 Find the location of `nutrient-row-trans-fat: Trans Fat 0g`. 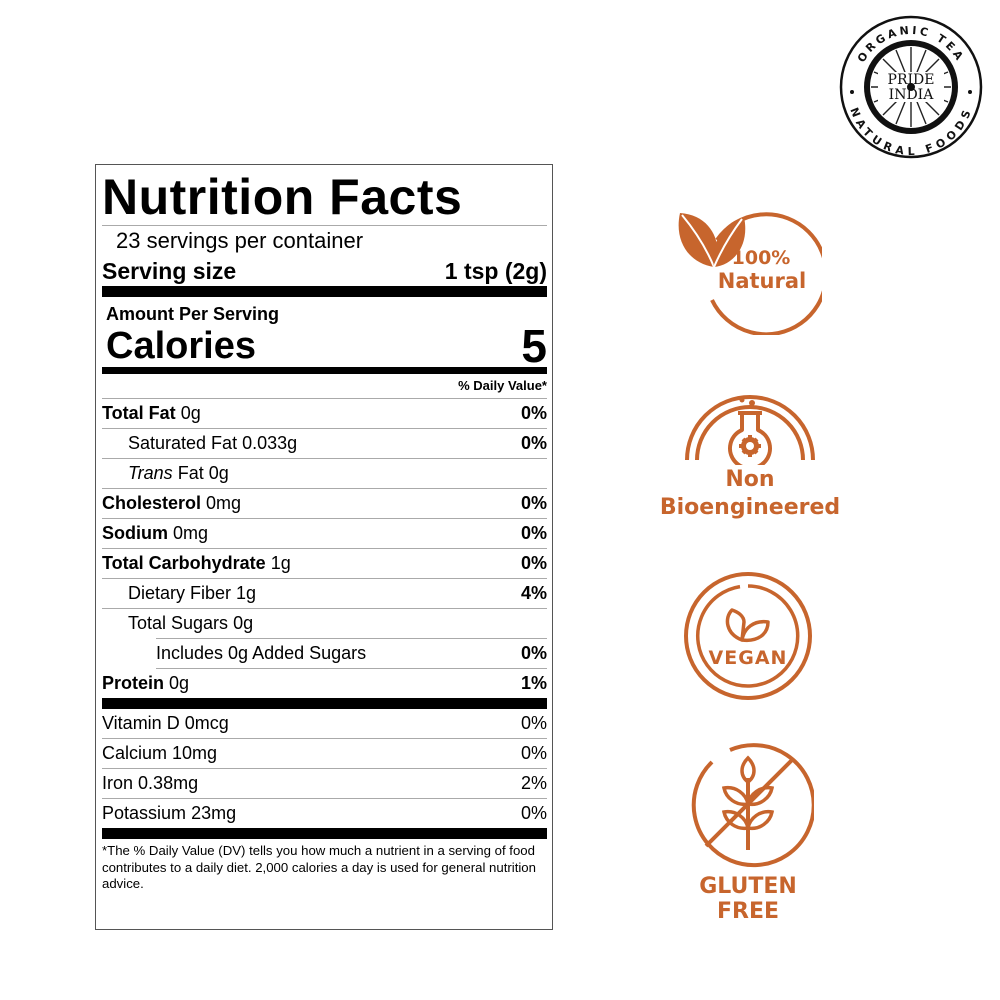

nutrient-row-trans-fat: Trans Fat 0g is located at coordinates (324, 474).